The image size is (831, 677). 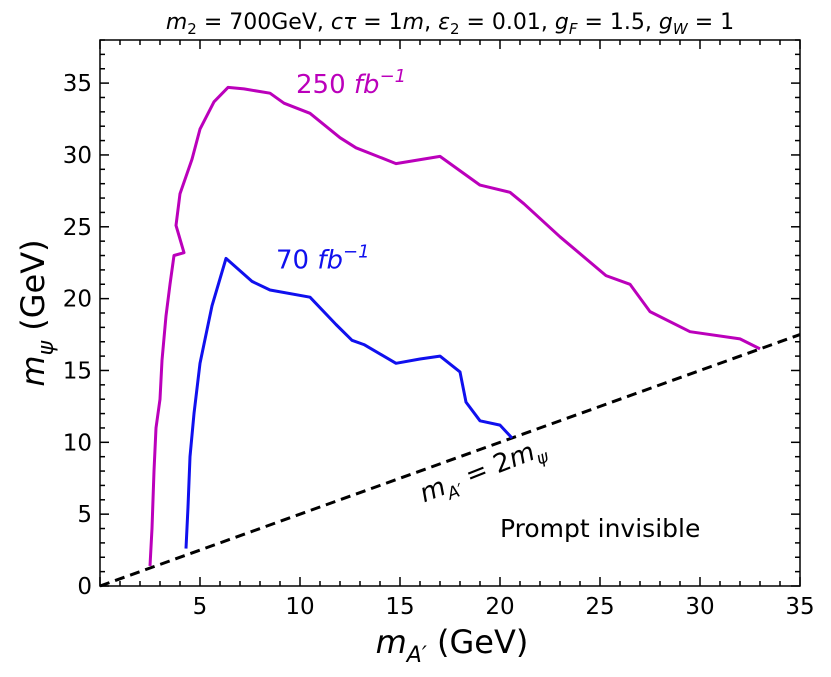 I want to click on series-label-0: 250 fb−1, so click(x=351, y=83).